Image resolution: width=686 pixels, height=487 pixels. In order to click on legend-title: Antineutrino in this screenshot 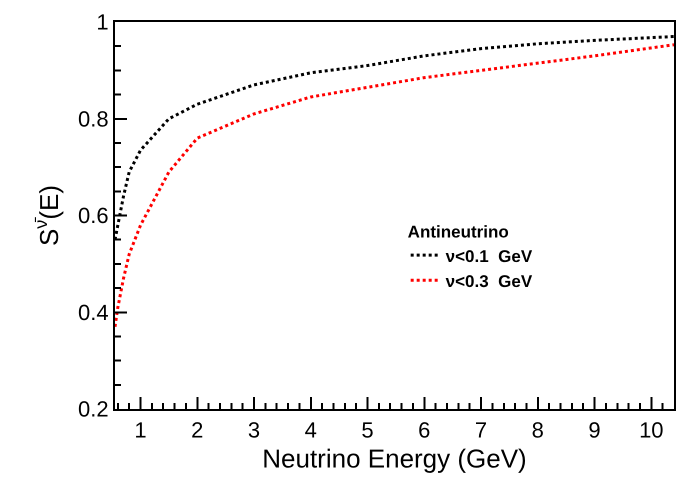, I will do `click(458, 232)`.